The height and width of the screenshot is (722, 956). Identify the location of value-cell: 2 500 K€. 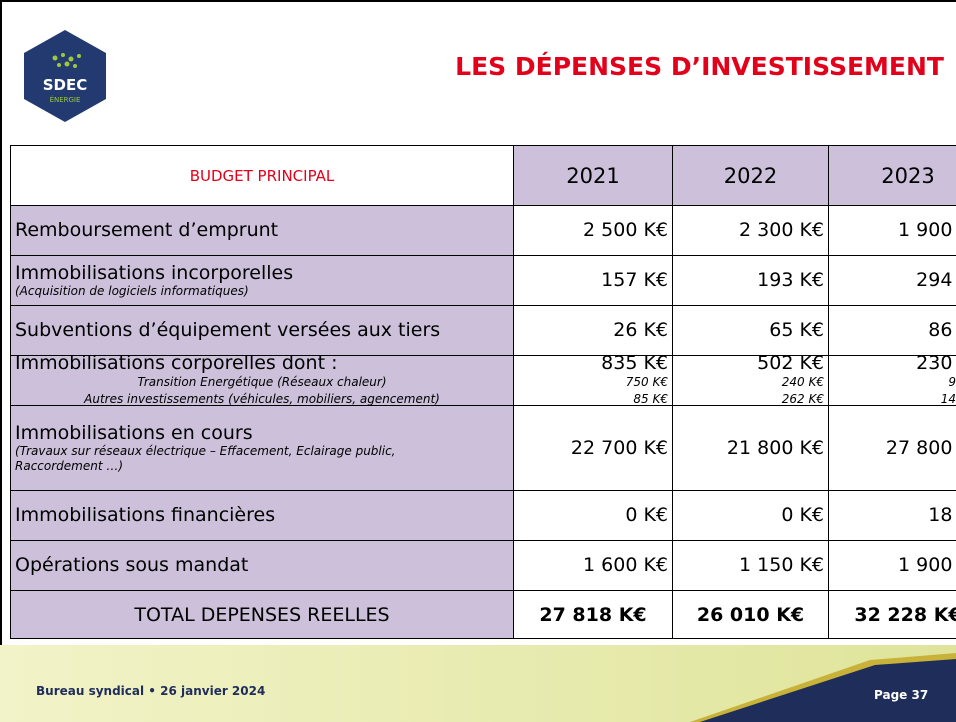
(593, 230).